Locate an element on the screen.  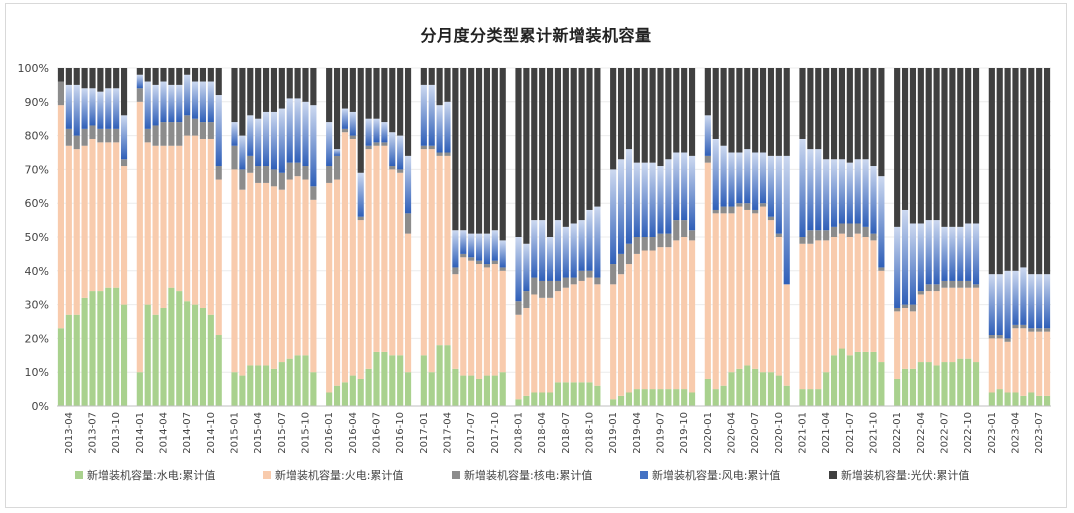
x-tick-label: 2023-07 is located at coordinates (1039, 433).